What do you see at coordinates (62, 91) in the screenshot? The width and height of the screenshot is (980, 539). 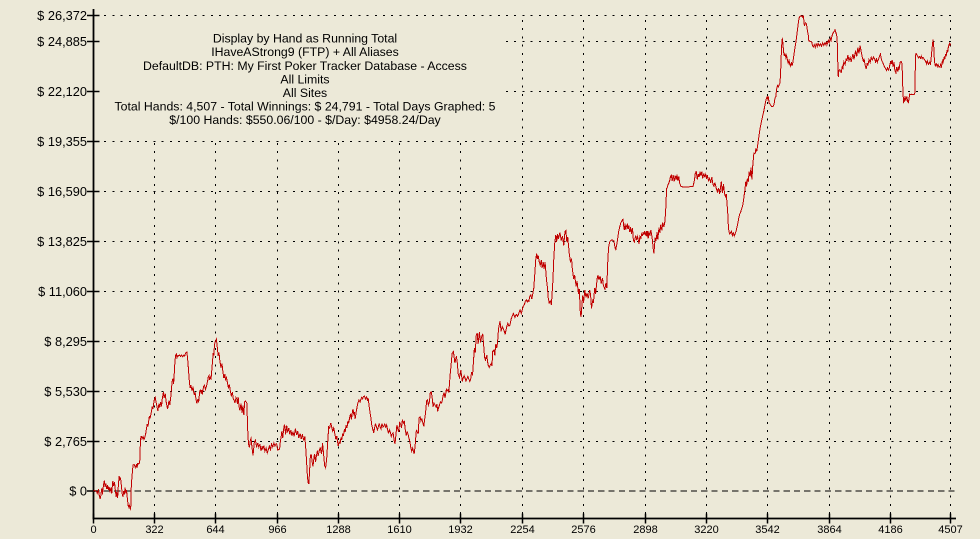 I see `svg-text: $ 22,120` at bounding box center [62, 91].